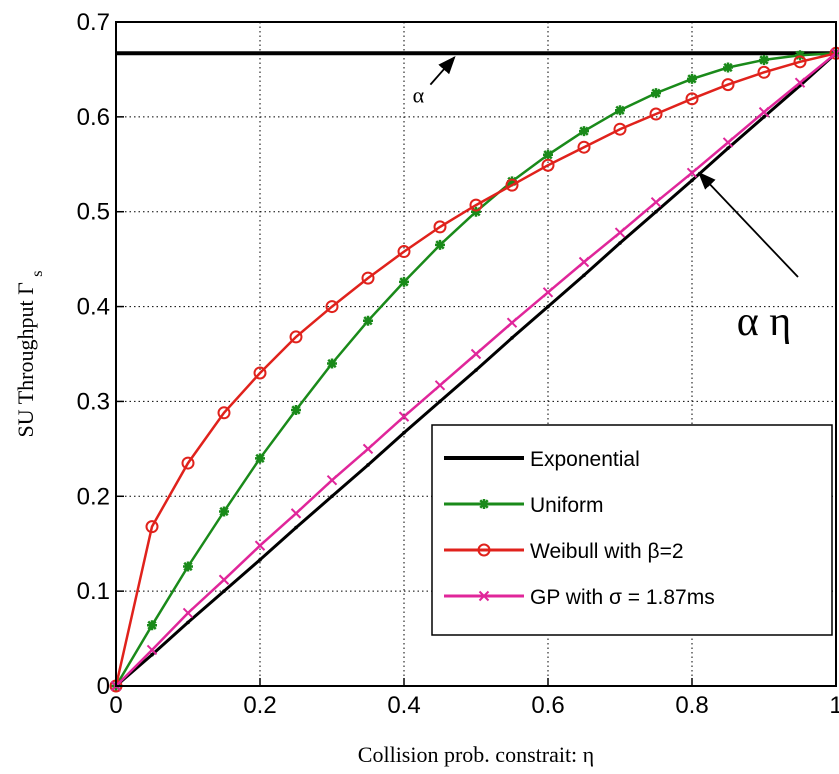 The width and height of the screenshot is (839, 774). What do you see at coordinates (547, 705) in the screenshot?
I see `x-tick-label: 0.6` at bounding box center [547, 705].